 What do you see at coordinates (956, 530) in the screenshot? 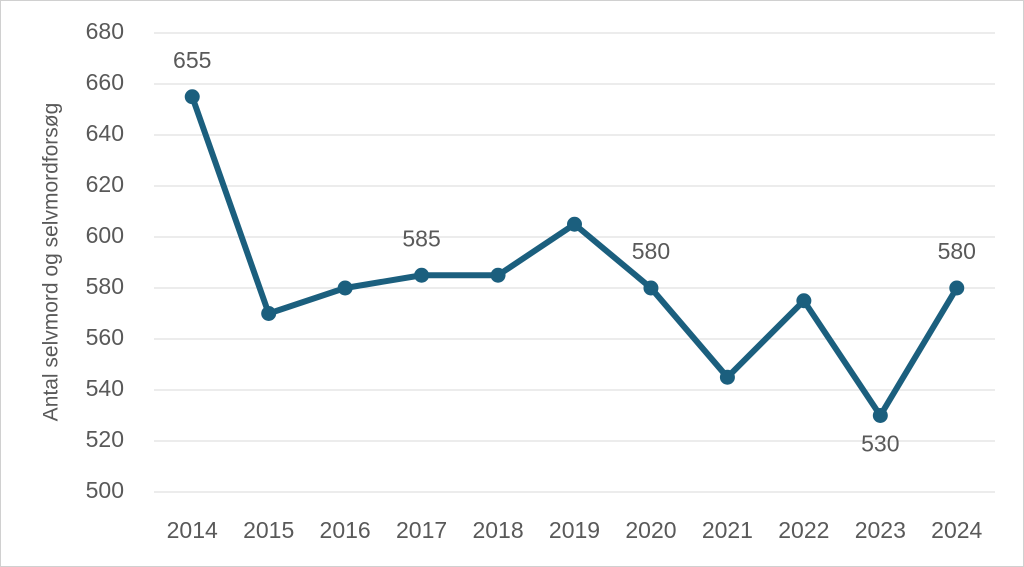
I see `x-tick-label: 2024` at bounding box center [956, 530].